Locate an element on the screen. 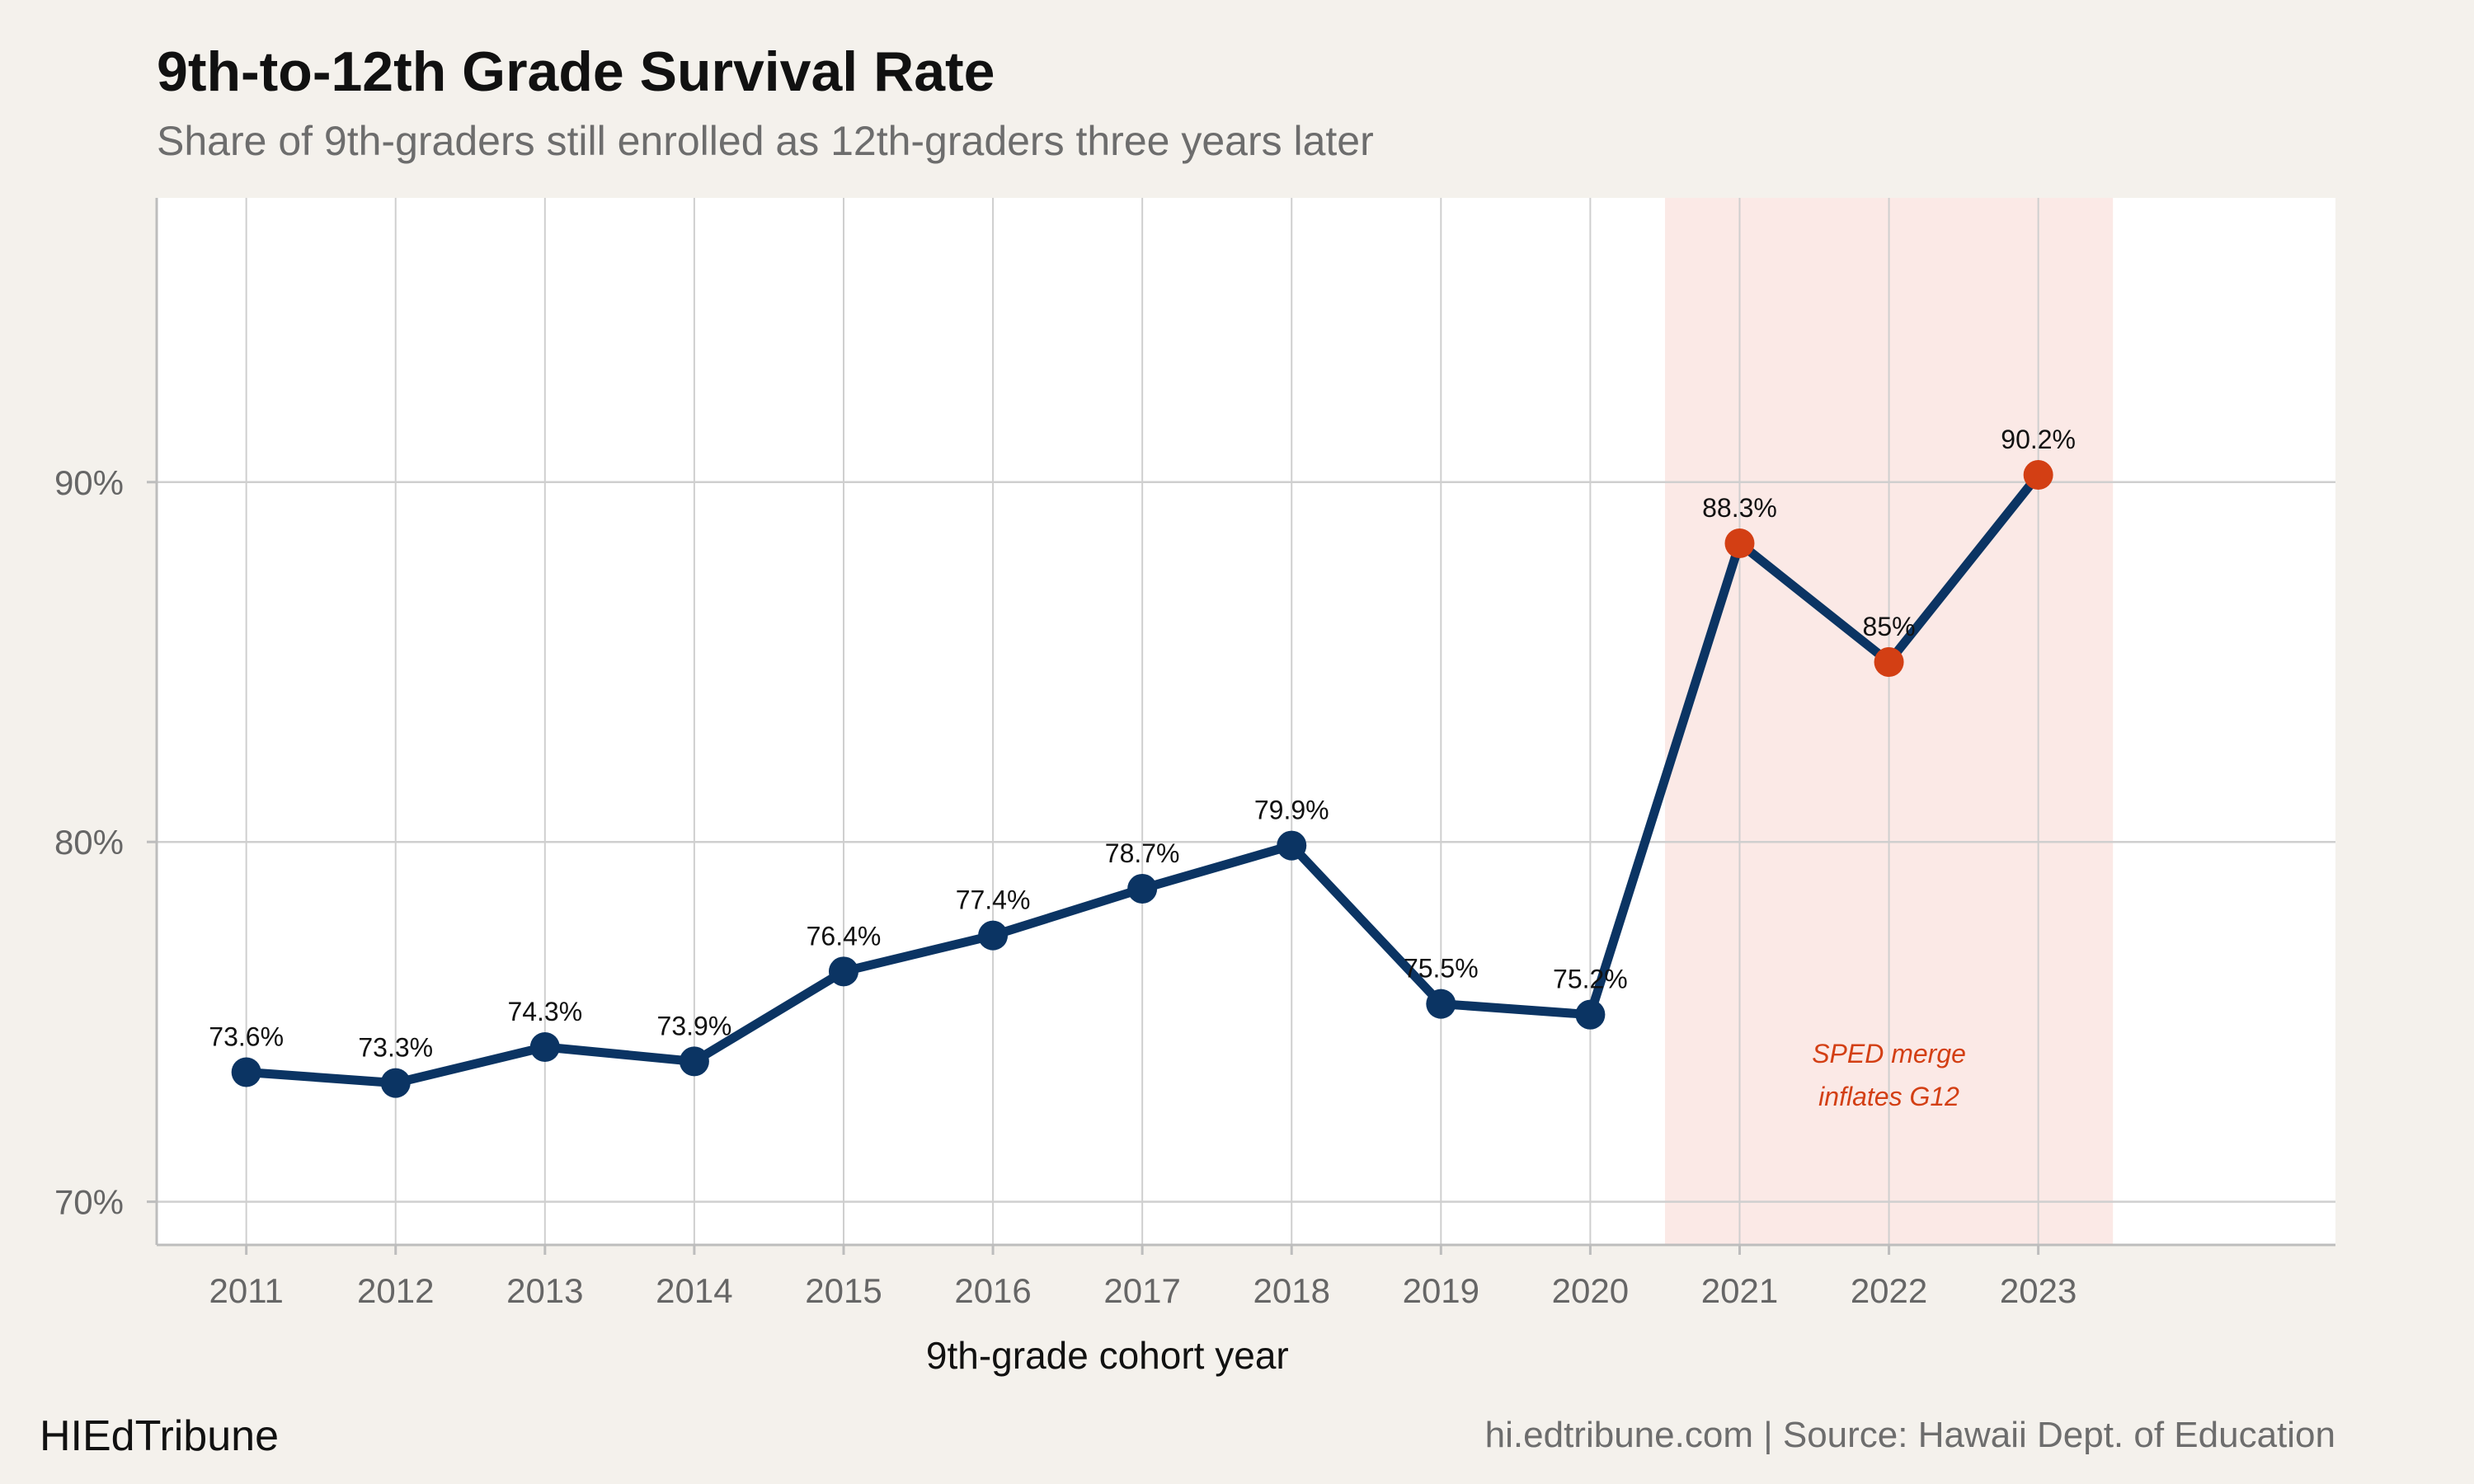 The height and width of the screenshot is (1484, 2474). data-label: 73.3% is located at coordinates (395, 1048).